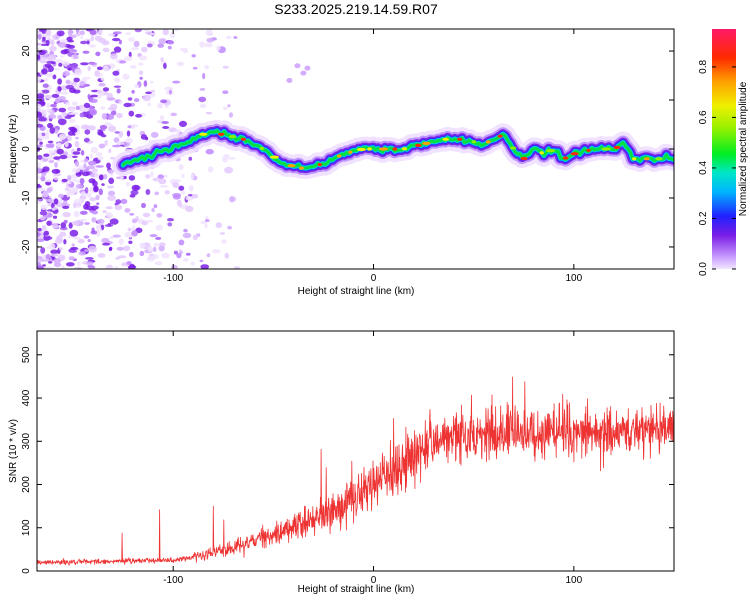  What do you see at coordinates (13, 451) in the screenshot?
I see `snr-y-label: SNR (10 * v/v)` at bounding box center [13, 451].